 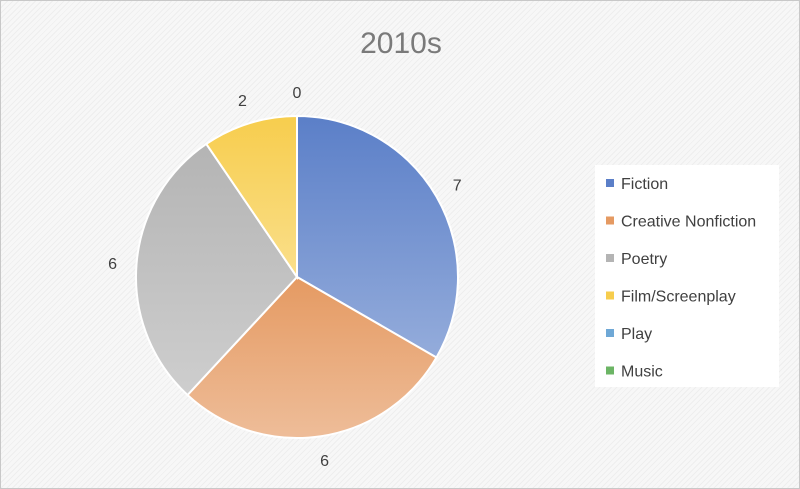 What do you see at coordinates (610, 370) in the screenshot?
I see `legend-swatch-music` at bounding box center [610, 370].